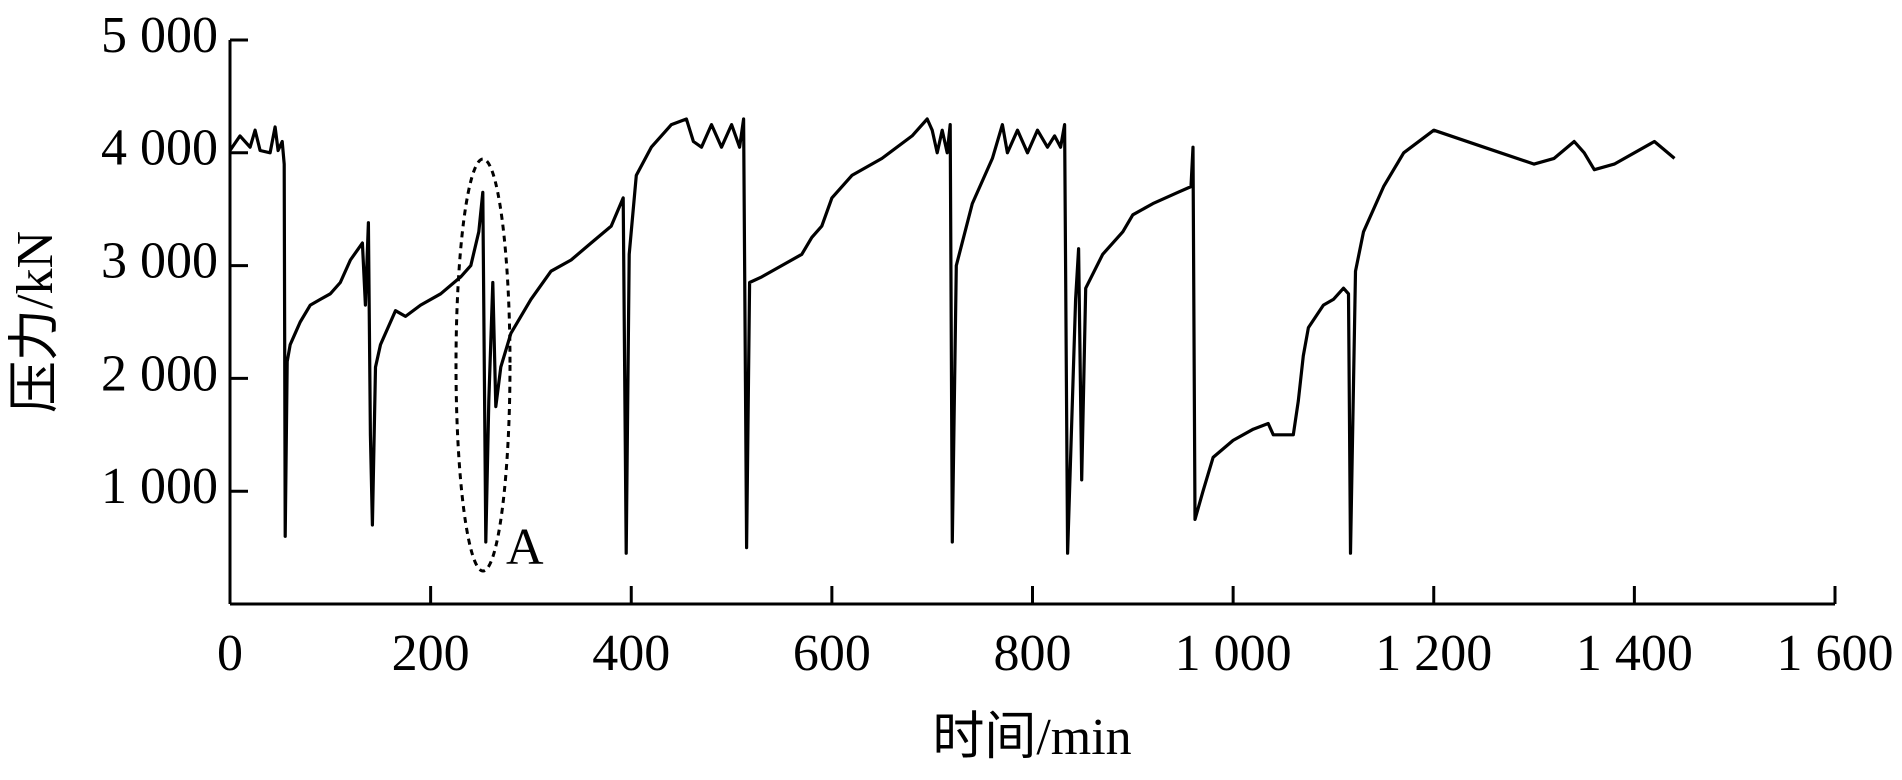 The width and height of the screenshot is (1902, 780). What do you see at coordinates (159, 373) in the screenshot?
I see `y-tick-label: 2 000` at bounding box center [159, 373].